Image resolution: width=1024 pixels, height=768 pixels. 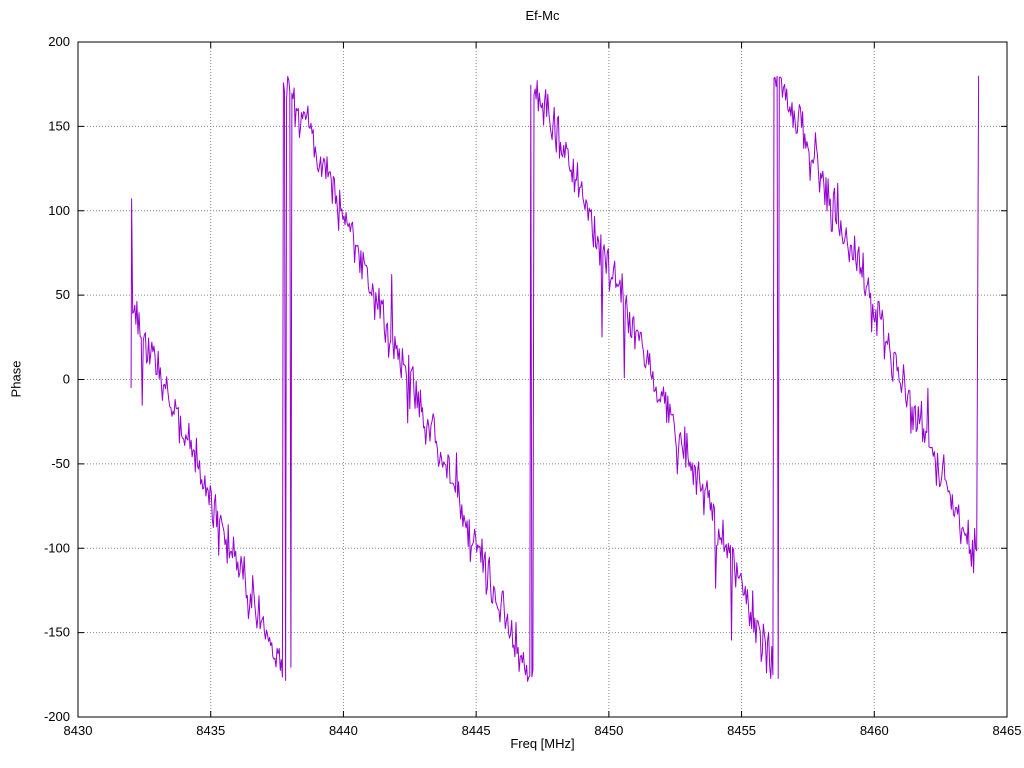 I want to click on y-tick-label: -50, so click(x=60, y=463).